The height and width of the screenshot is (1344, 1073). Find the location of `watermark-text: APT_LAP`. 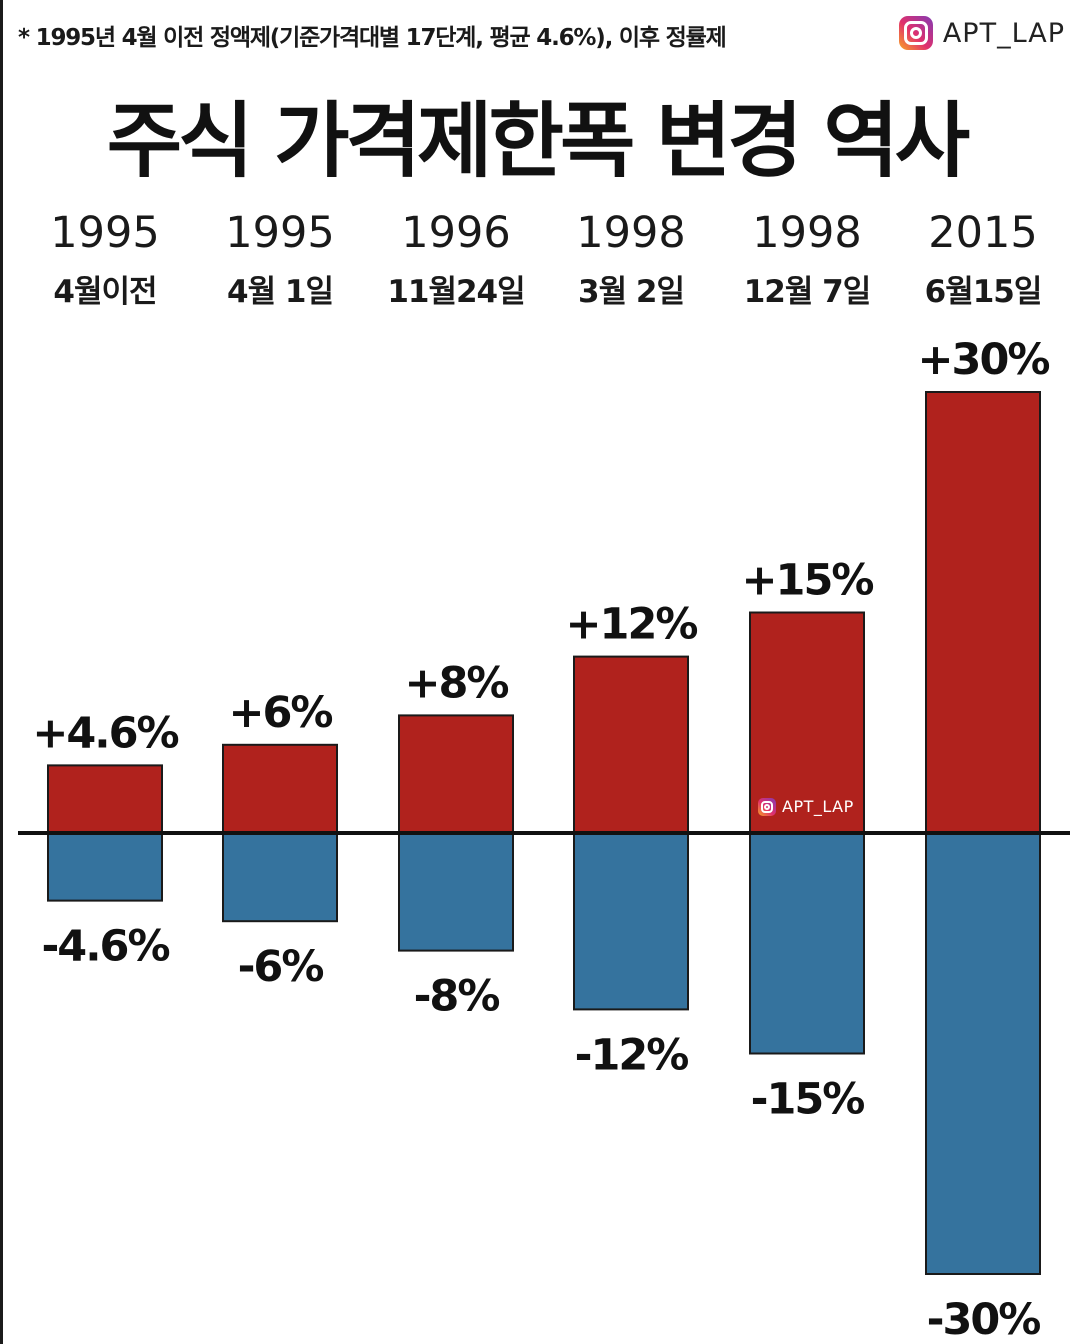

watermark-text: APT_LAP is located at coordinates (818, 806).